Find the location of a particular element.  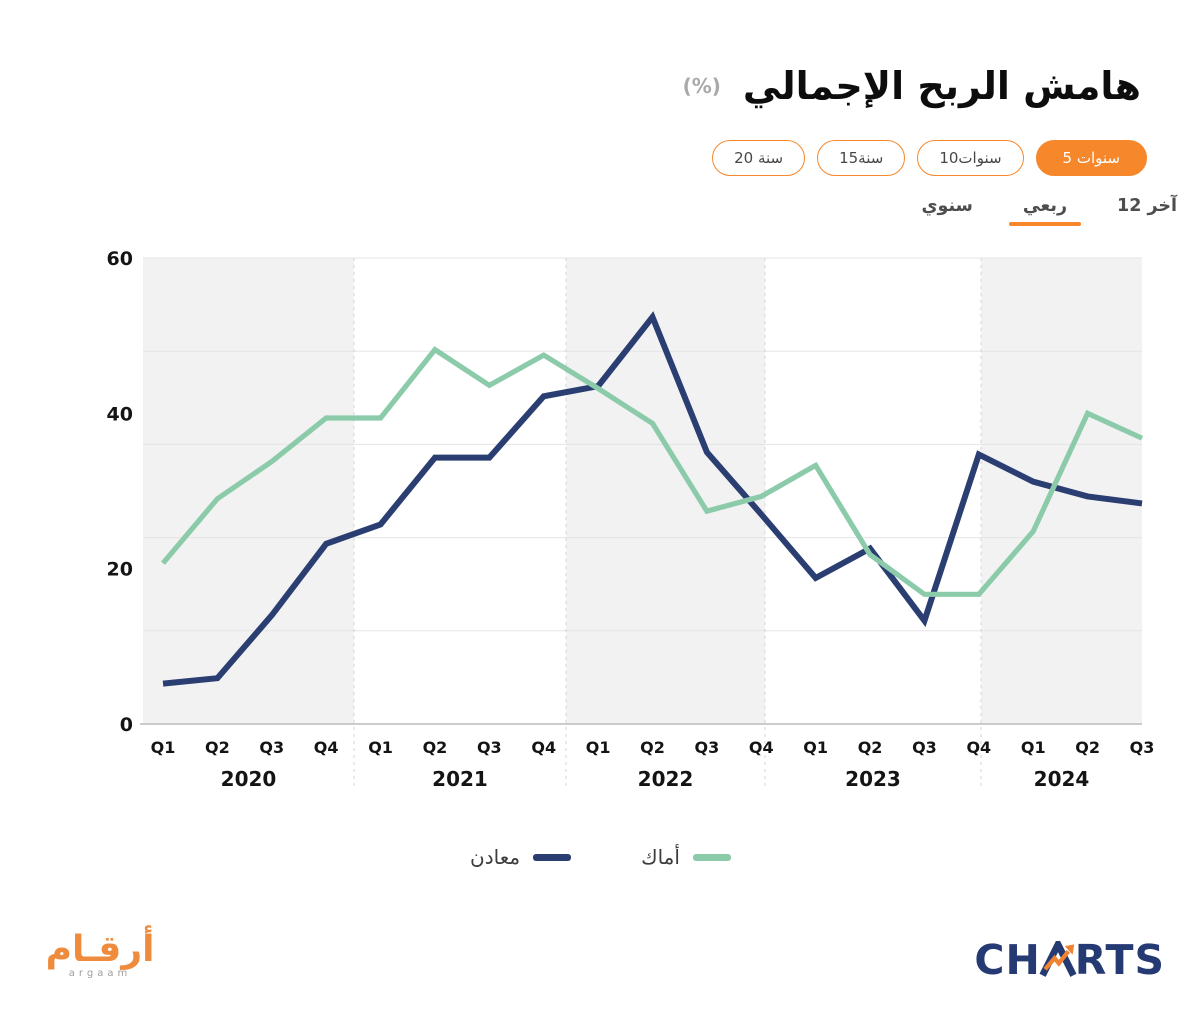

legend-label-amak: أماك is located at coordinates (660, 857).